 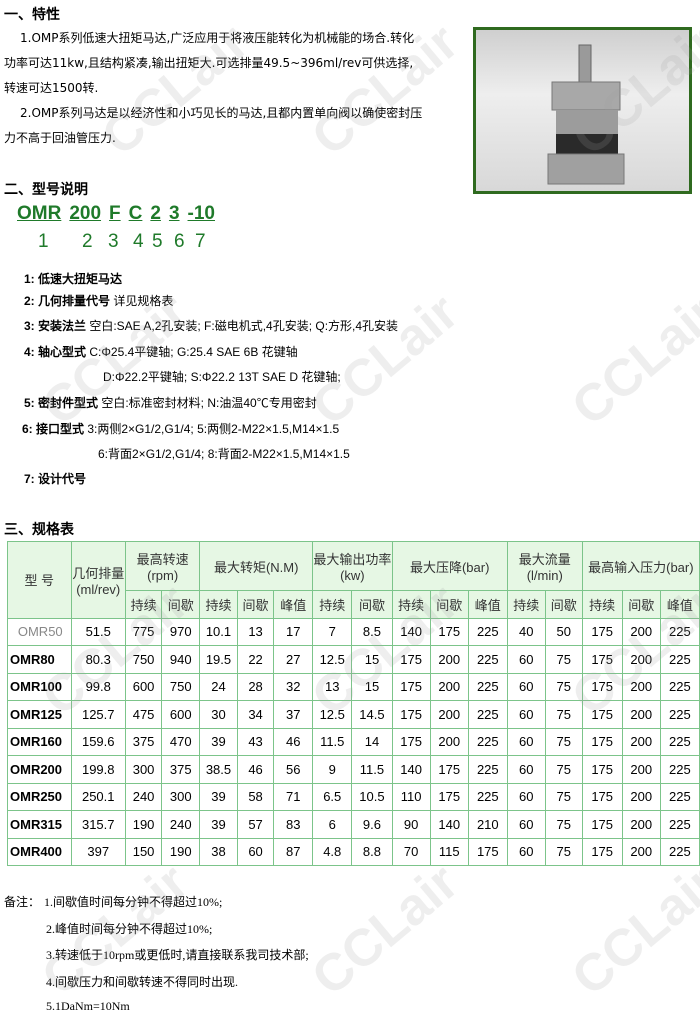 What do you see at coordinates (143, 741) in the screenshot?
I see `value-cell: 375` at bounding box center [143, 741].